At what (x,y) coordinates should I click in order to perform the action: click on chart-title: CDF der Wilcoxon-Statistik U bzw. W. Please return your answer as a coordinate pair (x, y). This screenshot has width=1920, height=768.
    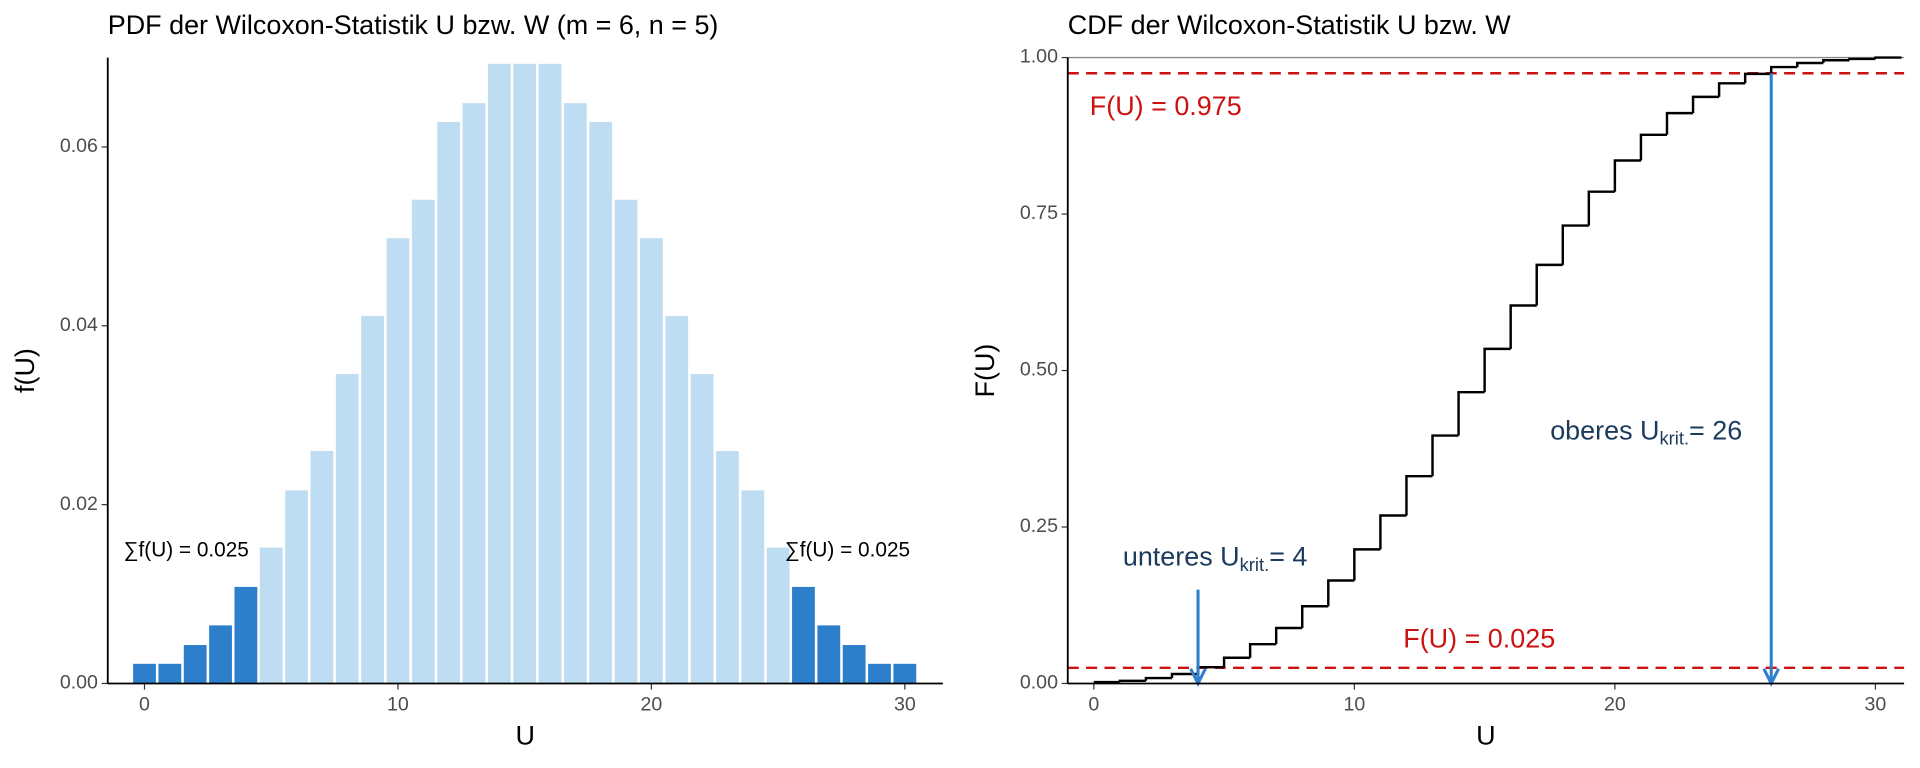
    Looking at the image, I should click on (1290, 25).